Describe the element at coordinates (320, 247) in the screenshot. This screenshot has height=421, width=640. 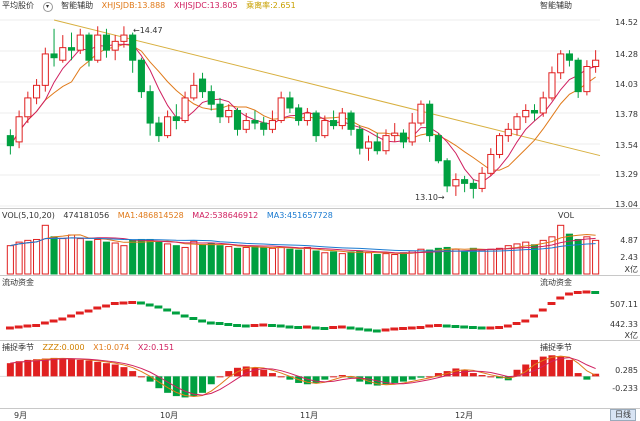
I see `volume-chart` at that location.